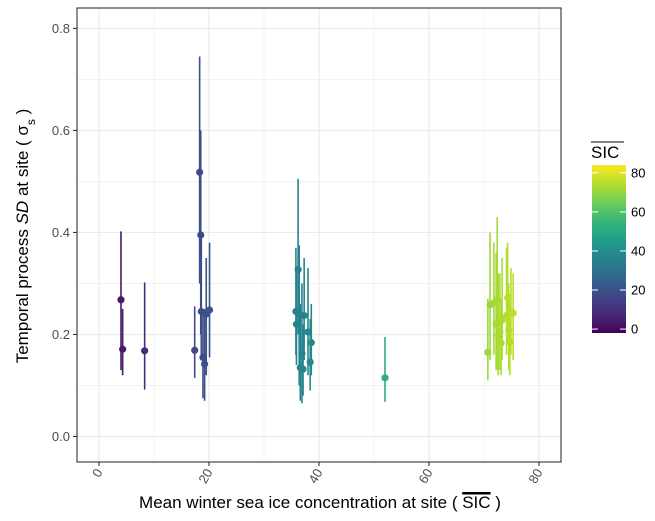 The image size is (655, 521). What do you see at coordinates (425, 476) in the screenshot?
I see `x-tick-label: 60` at bounding box center [425, 476].